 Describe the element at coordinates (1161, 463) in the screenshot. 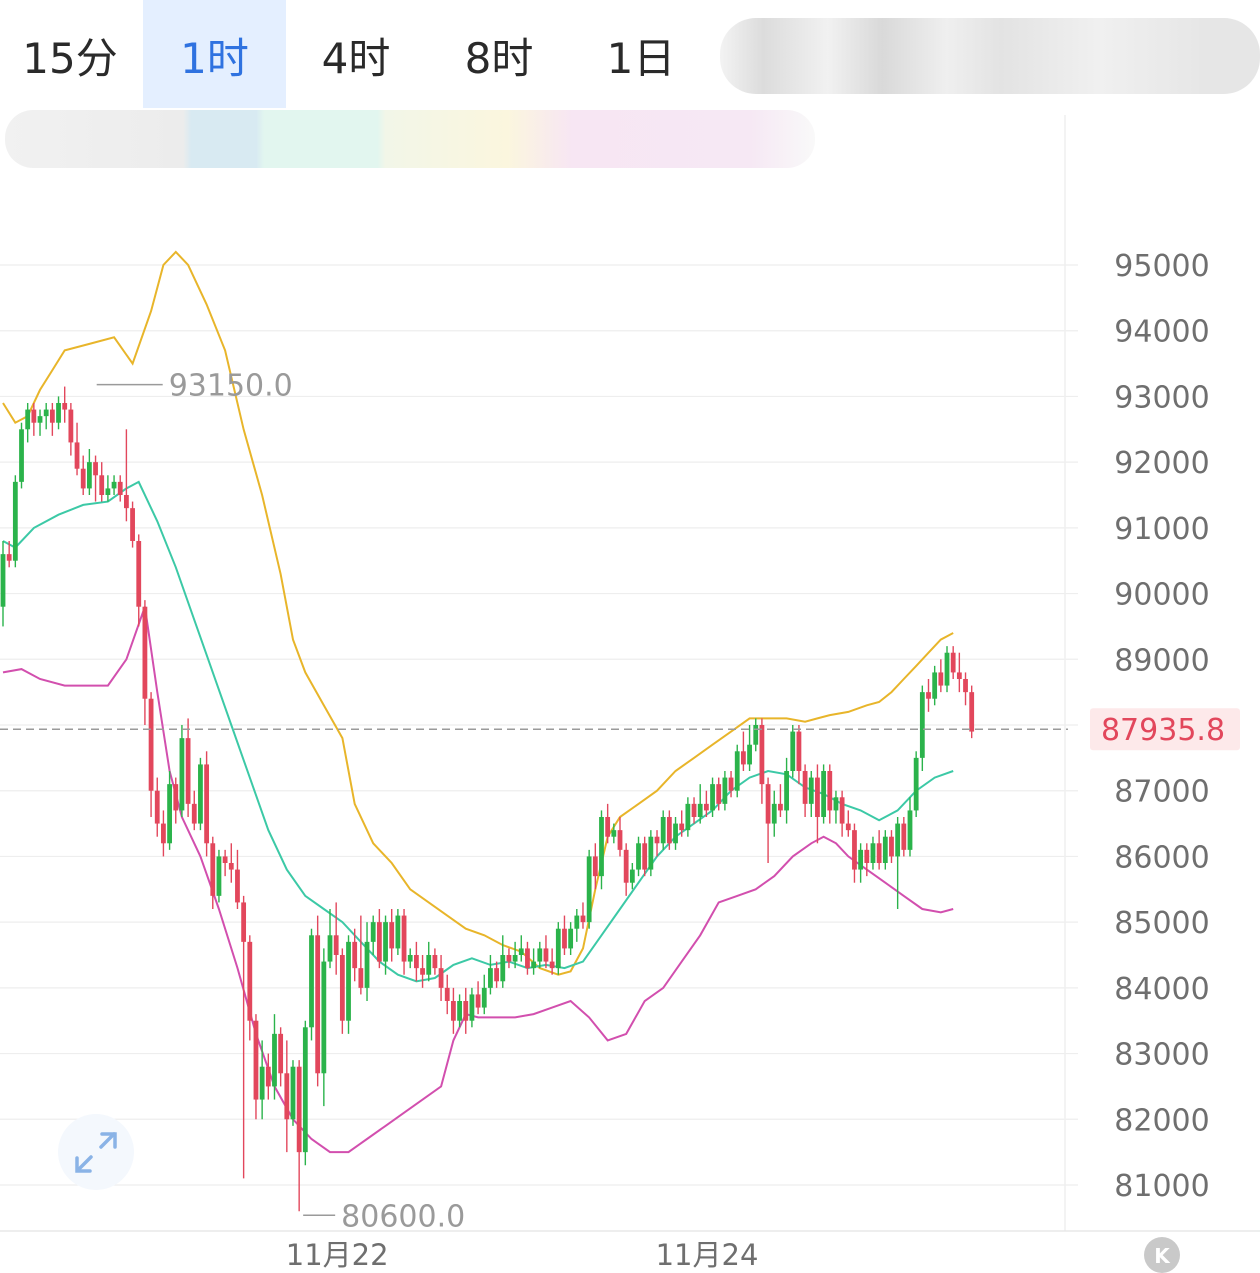

I see `y-tick-label: 92000` at that location.